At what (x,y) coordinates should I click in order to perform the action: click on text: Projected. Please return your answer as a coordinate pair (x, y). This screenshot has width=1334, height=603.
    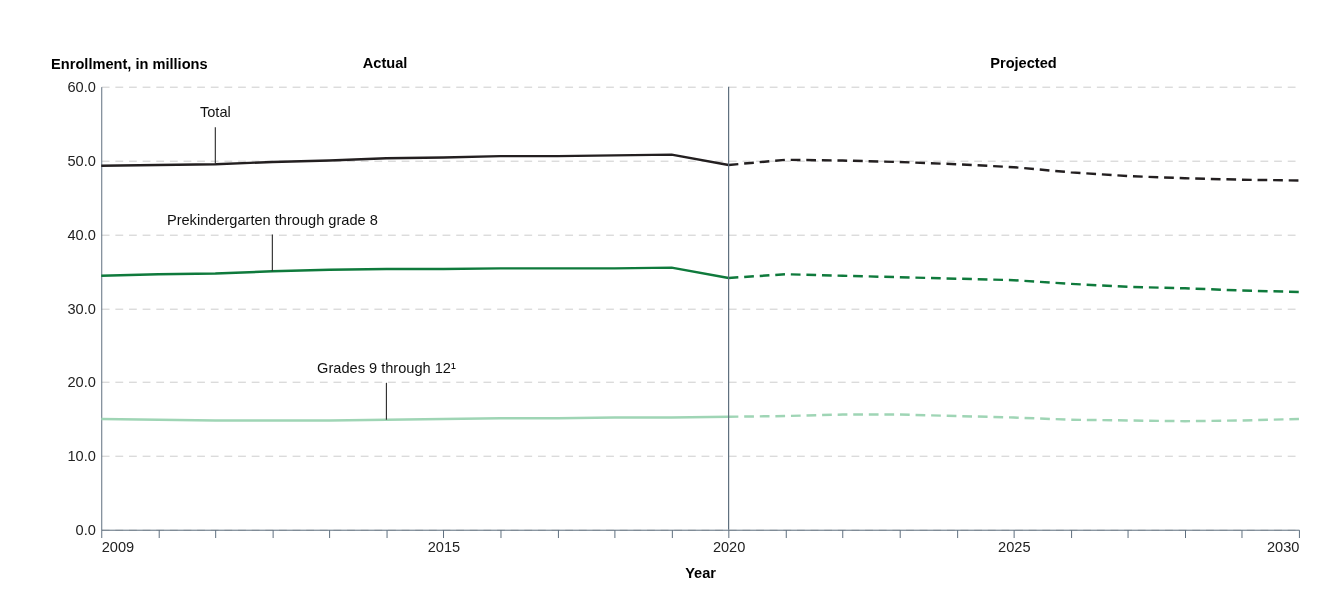
    Looking at the image, I should click on (1023, 63).